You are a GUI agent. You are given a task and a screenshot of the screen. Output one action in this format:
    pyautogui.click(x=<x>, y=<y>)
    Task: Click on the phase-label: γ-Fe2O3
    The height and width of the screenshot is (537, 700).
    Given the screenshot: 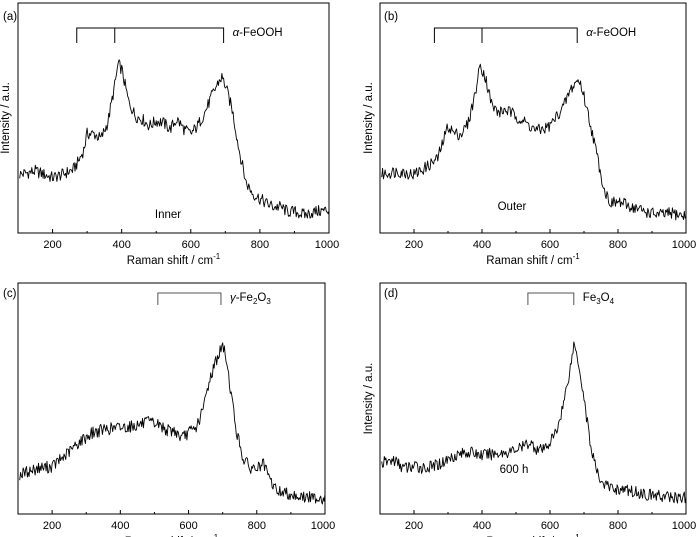 What is the action you would take?
    pyautogui.click(x=250, y=299)
    